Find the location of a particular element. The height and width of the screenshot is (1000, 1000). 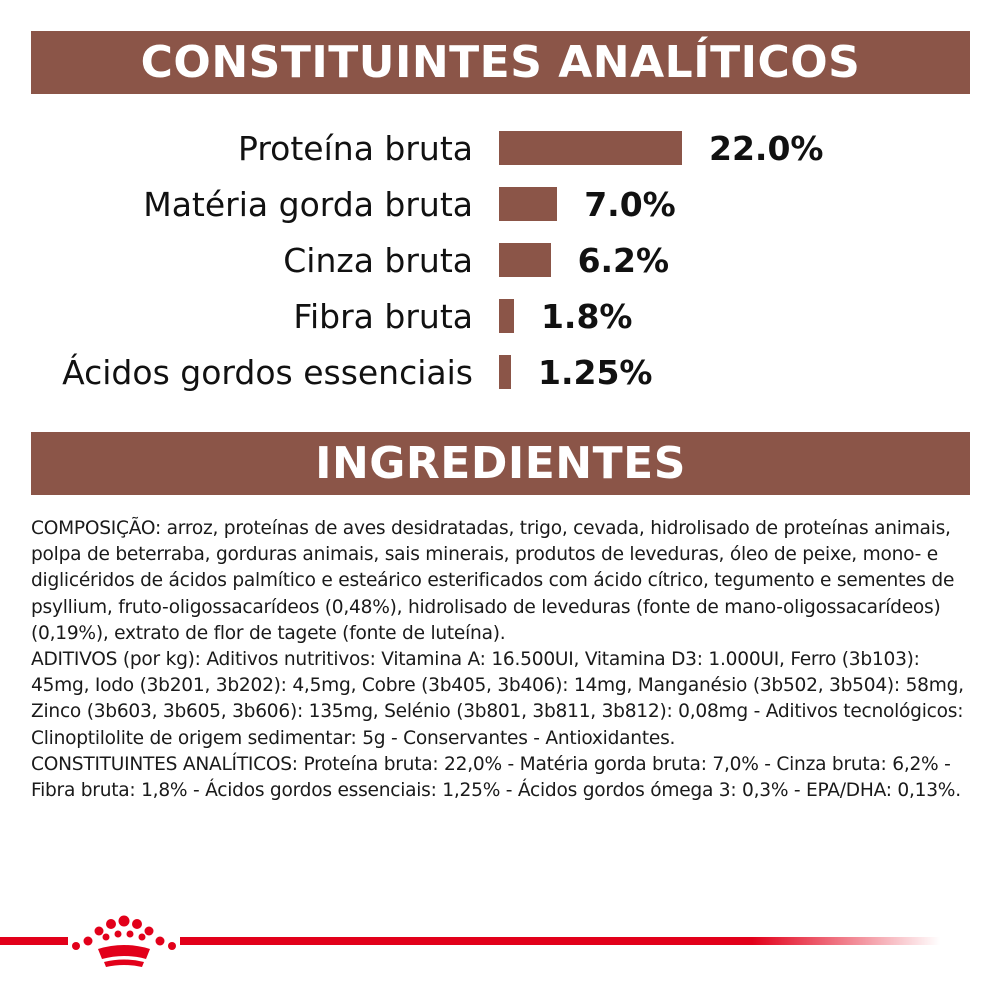

chart-value-label: 1.8% is located at coordinates (586, 316).